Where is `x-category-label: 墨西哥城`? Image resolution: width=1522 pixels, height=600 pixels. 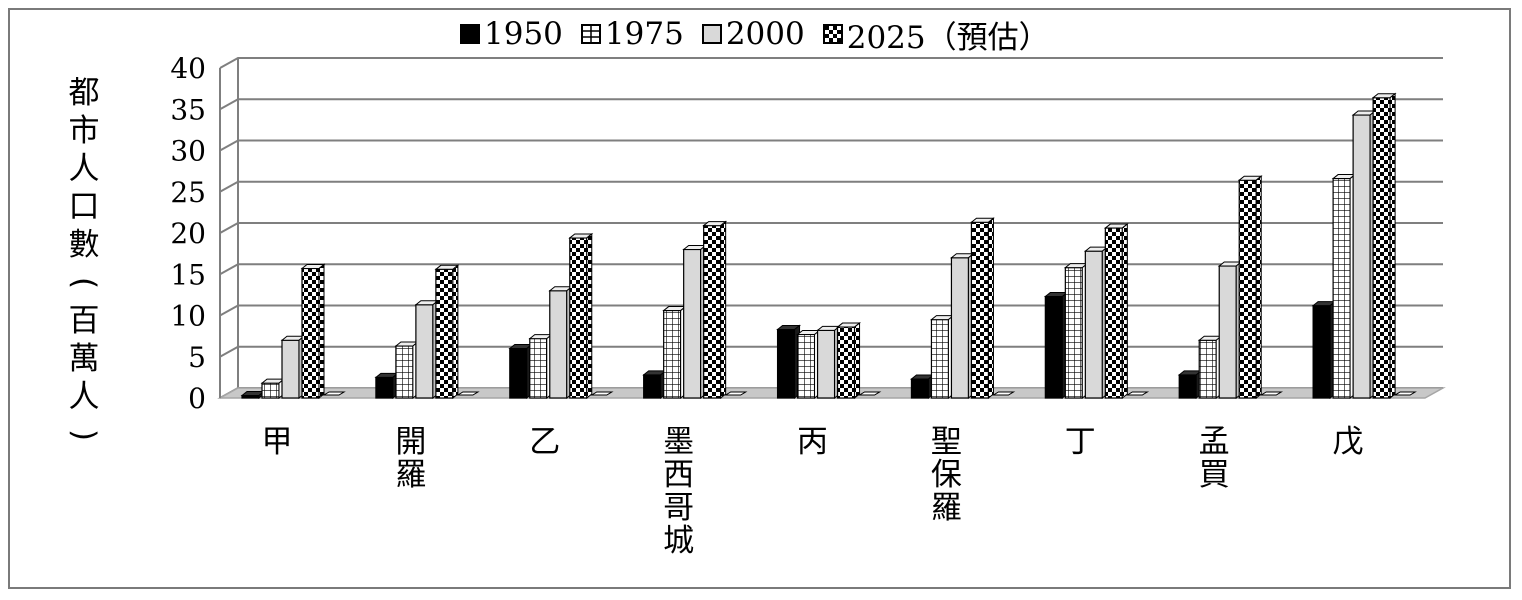 x-category-label: 墨西哥城 is located at coordinates (678, 491).